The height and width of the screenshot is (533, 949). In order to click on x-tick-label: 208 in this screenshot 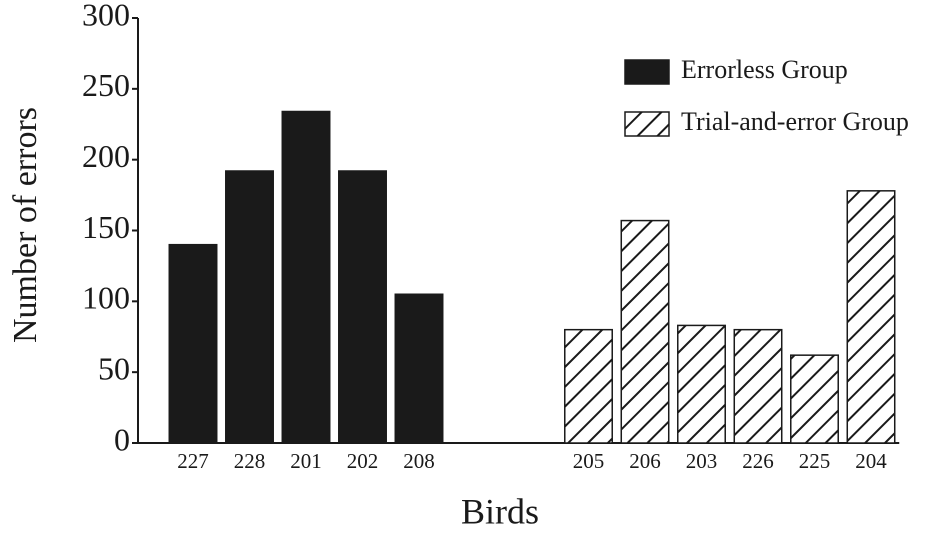, I will do `click(419, 461)`.